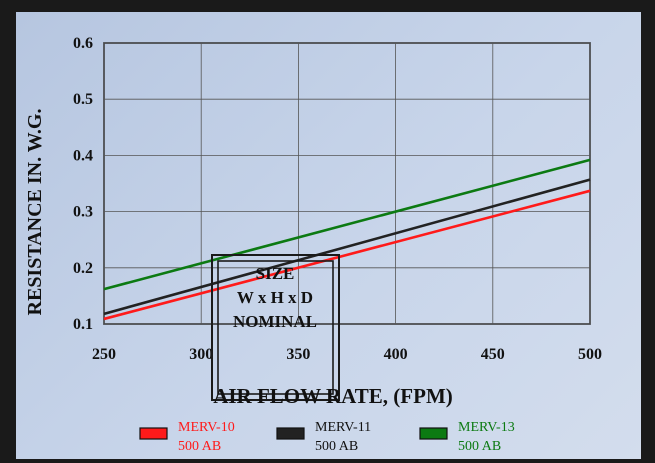  What do you see at coordinates (83, 212) in the screenshot?
I see `y-tick-label: 0.3` at bounding box center [83, 212].